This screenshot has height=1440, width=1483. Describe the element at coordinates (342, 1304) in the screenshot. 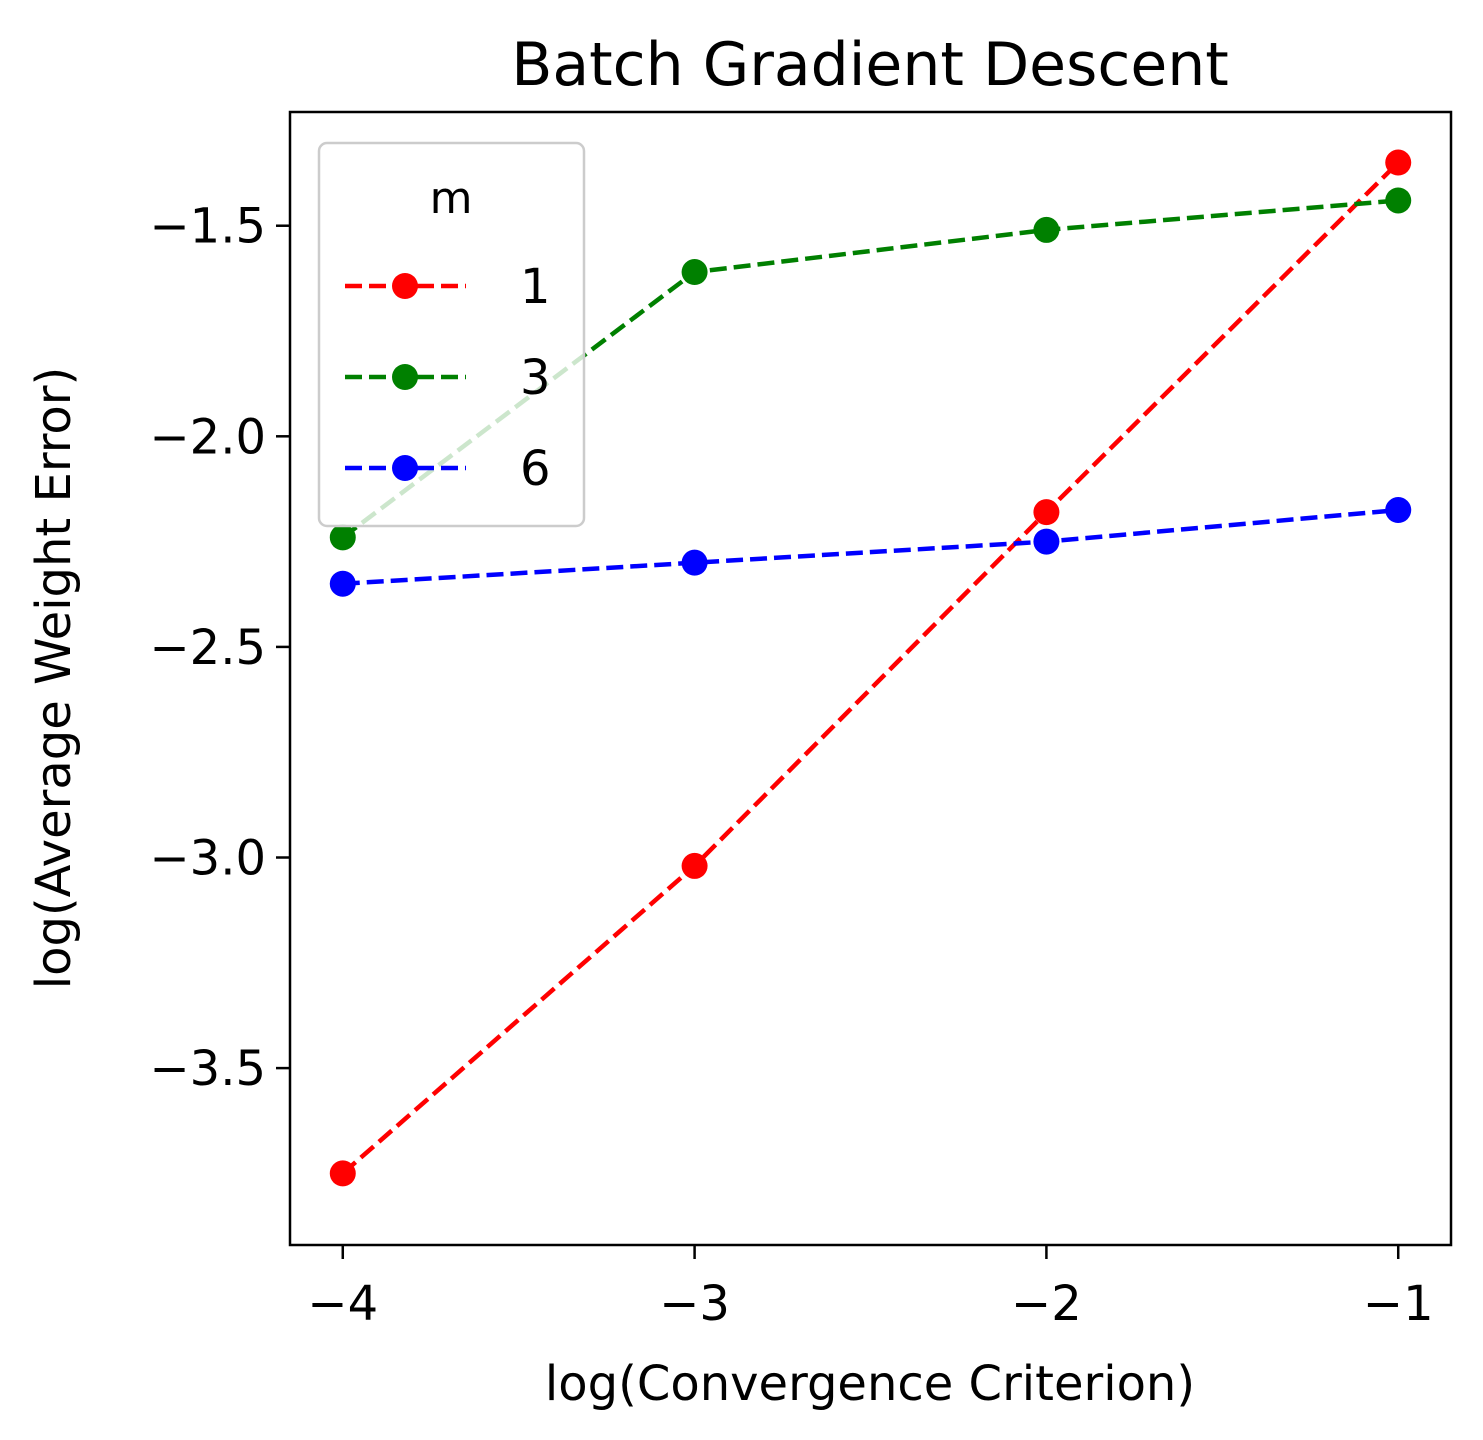

I see `x-tick-label: −4` at that location.